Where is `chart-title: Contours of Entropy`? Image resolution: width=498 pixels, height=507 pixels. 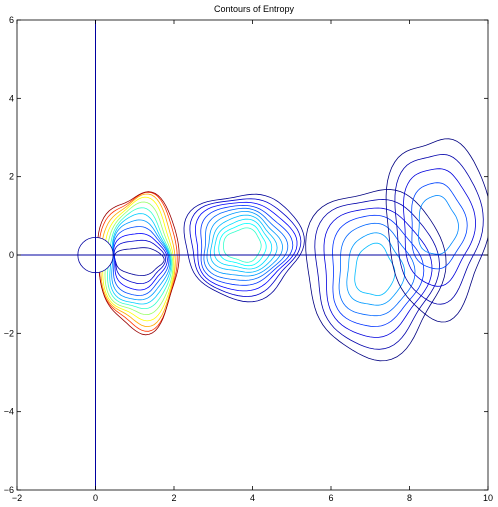 chart-title: Contours of Entropy is located at coordinates (254, 9).